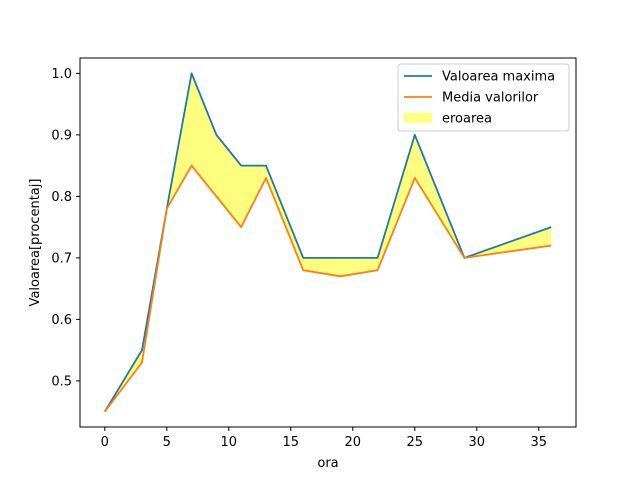 The width and height of the screenshot is (640, 480). Describe the element at coordinates (105, 442) in the screenshot. I see `x-tick-label: 0` at that location.